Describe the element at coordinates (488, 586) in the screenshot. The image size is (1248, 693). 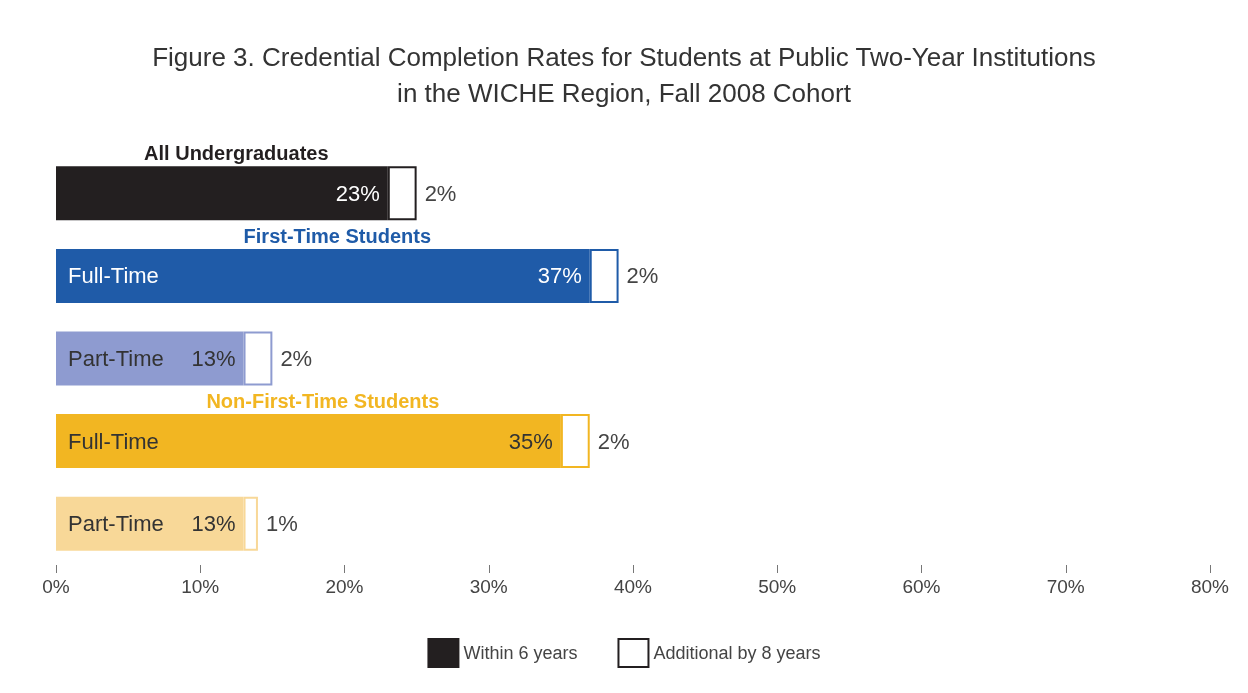
I see `x-tick-label: 30%` at that location.